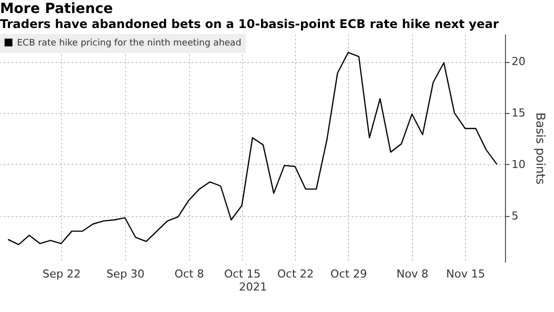  I want to click on x-tick-label: Sep 30, so click(125, 274).